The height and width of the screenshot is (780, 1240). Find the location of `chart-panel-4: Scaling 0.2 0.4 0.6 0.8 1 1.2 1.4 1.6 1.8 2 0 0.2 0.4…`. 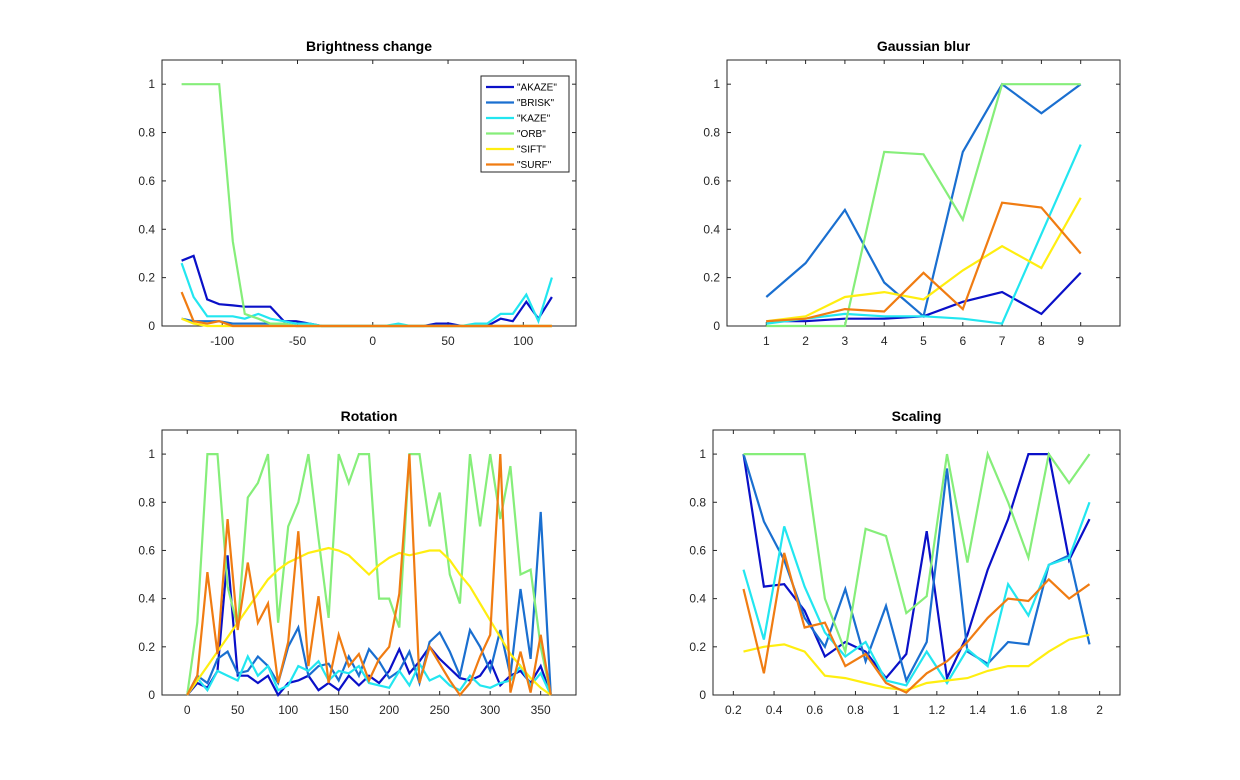

chart-panel-4: Scaling 0.2 0.4 0.6 0.8 1 1.2 1.4 1.6 1.8 2 0 0.2 0.4… is located at coordinates (905, 562).